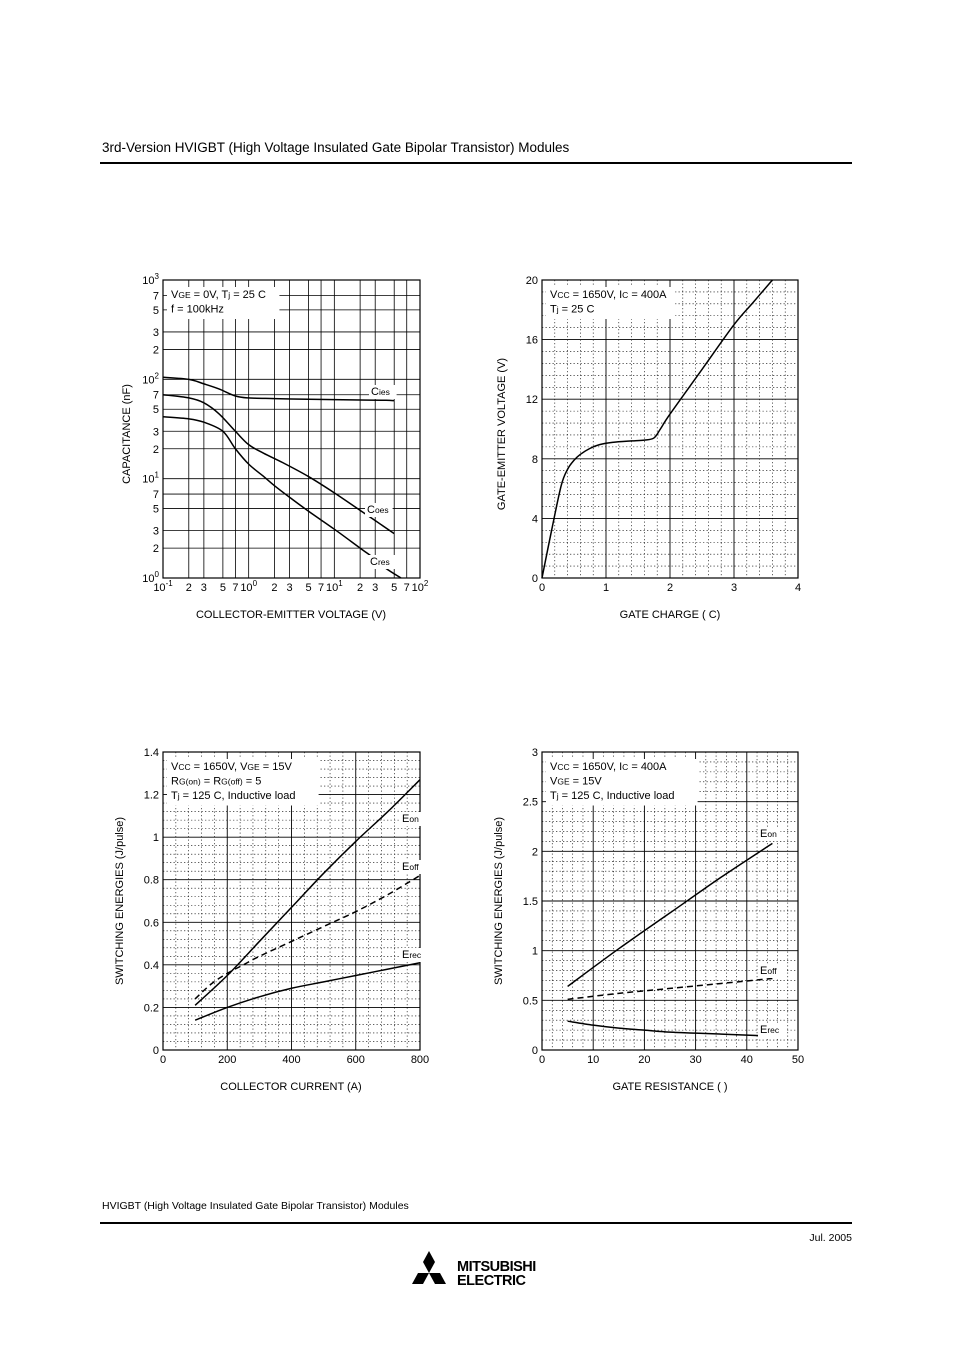  I want to click on series-line-ies, so click(278, 389).